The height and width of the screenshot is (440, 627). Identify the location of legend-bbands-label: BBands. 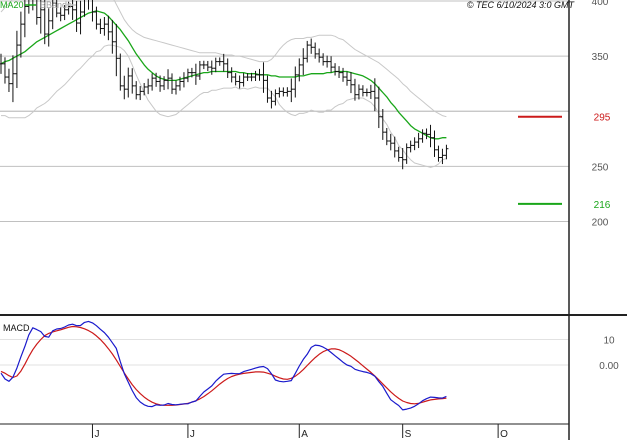
(56, 5).